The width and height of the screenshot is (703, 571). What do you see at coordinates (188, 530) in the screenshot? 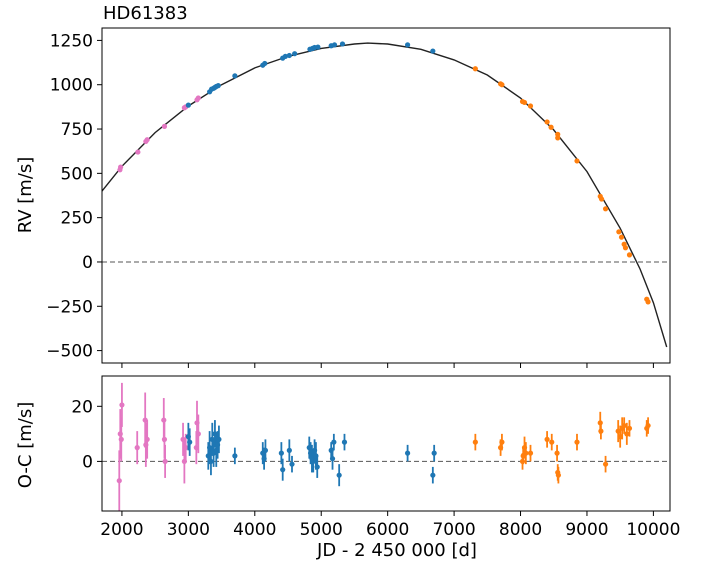
I see `bottom-x-tick-label: 3000` at bounding box center [188, 530].